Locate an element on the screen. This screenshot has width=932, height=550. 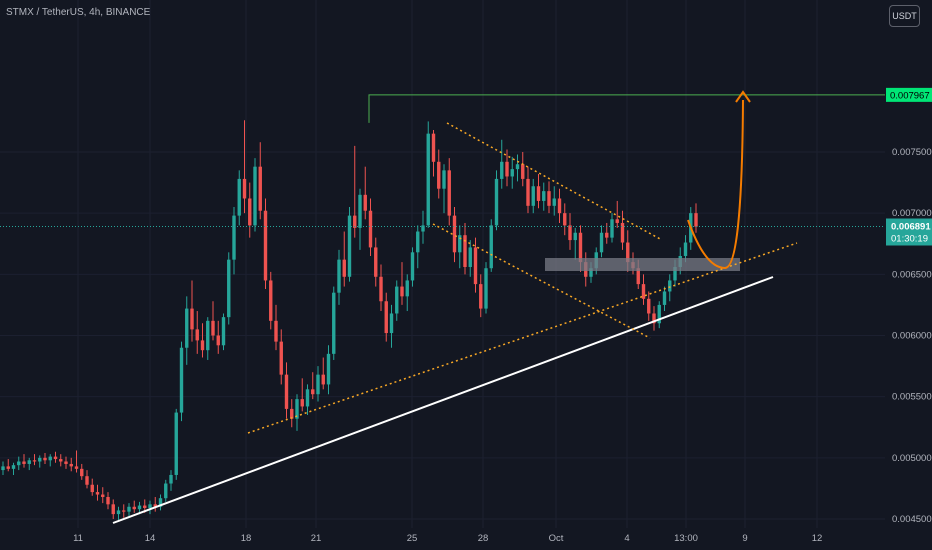
countdown-text: 01:30:19 is located at coordinates (909, 239).